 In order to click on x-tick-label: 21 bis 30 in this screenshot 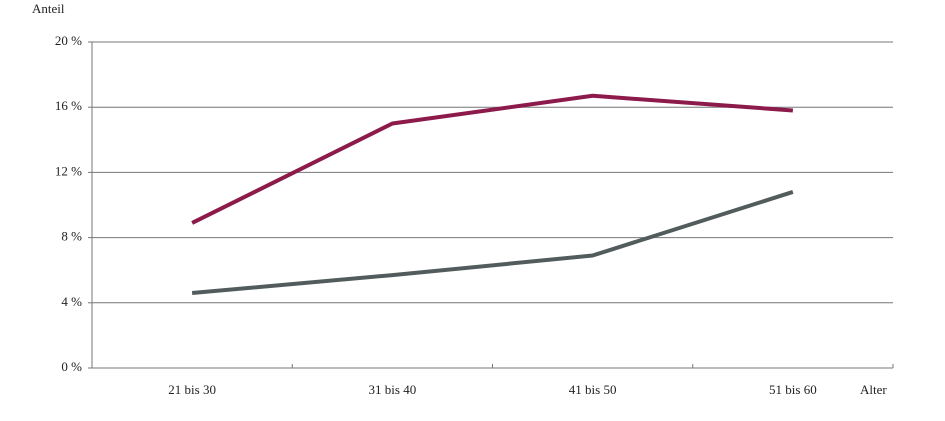, I will do `click(192, 389)`.